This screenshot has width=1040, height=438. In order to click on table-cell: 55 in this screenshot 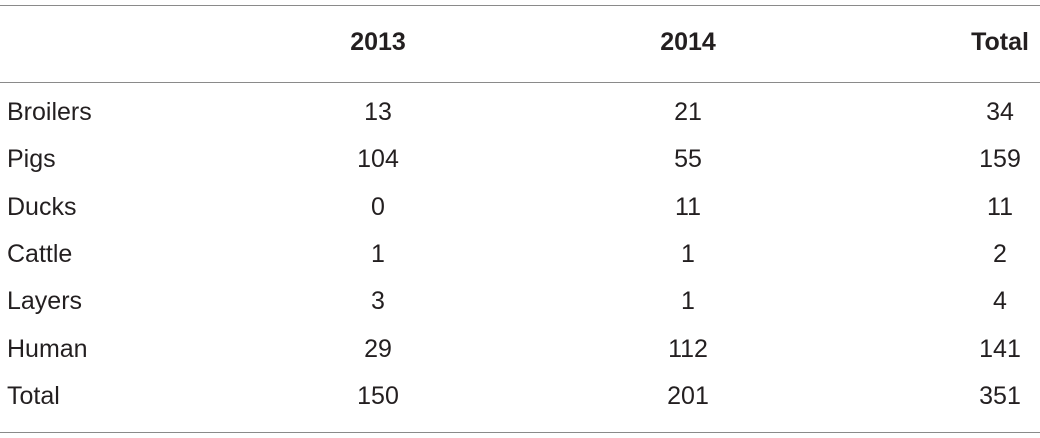, I will do `click(688, 159)`.